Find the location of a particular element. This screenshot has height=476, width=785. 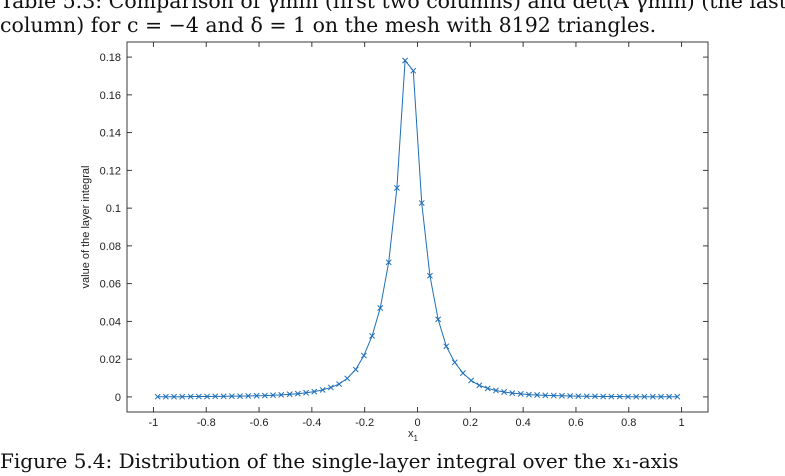

x-tick-label: 0.8 is located at coordinates (628, 423).